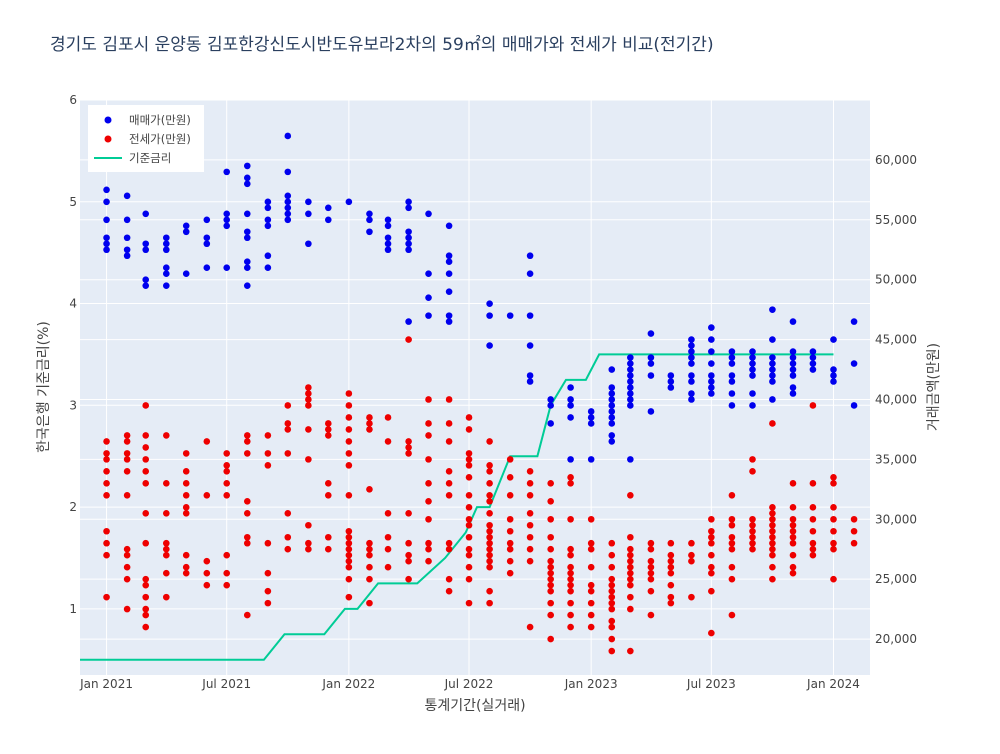 Image resolution: width=1000 pixels, height=754 pixels. I want to click on y-right-tick-label: 20,000, so click(896, 639).